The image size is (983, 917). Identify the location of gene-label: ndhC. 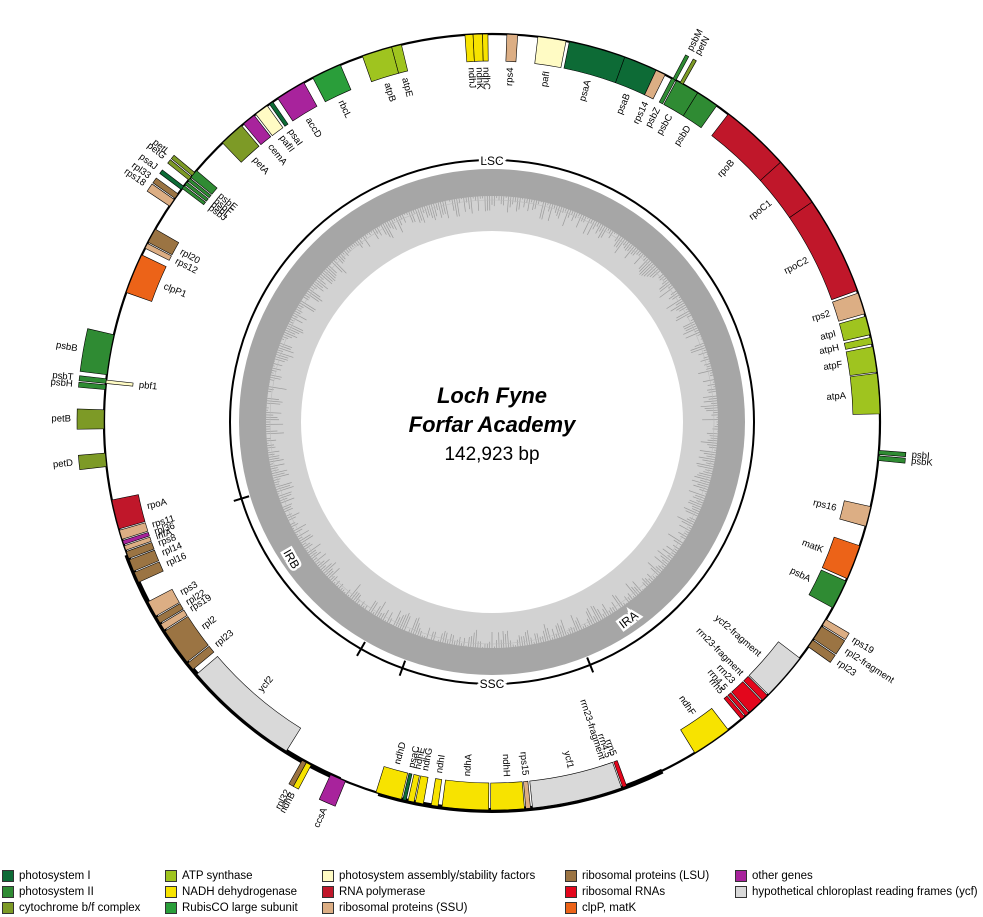
(485, 78).